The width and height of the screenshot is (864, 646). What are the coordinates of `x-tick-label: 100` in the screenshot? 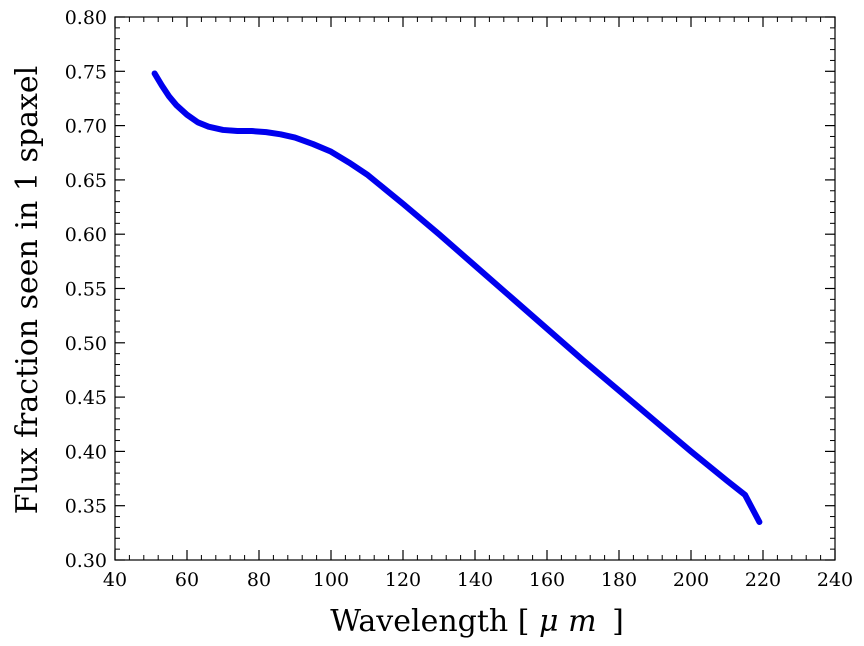 It's located at (331, 580).